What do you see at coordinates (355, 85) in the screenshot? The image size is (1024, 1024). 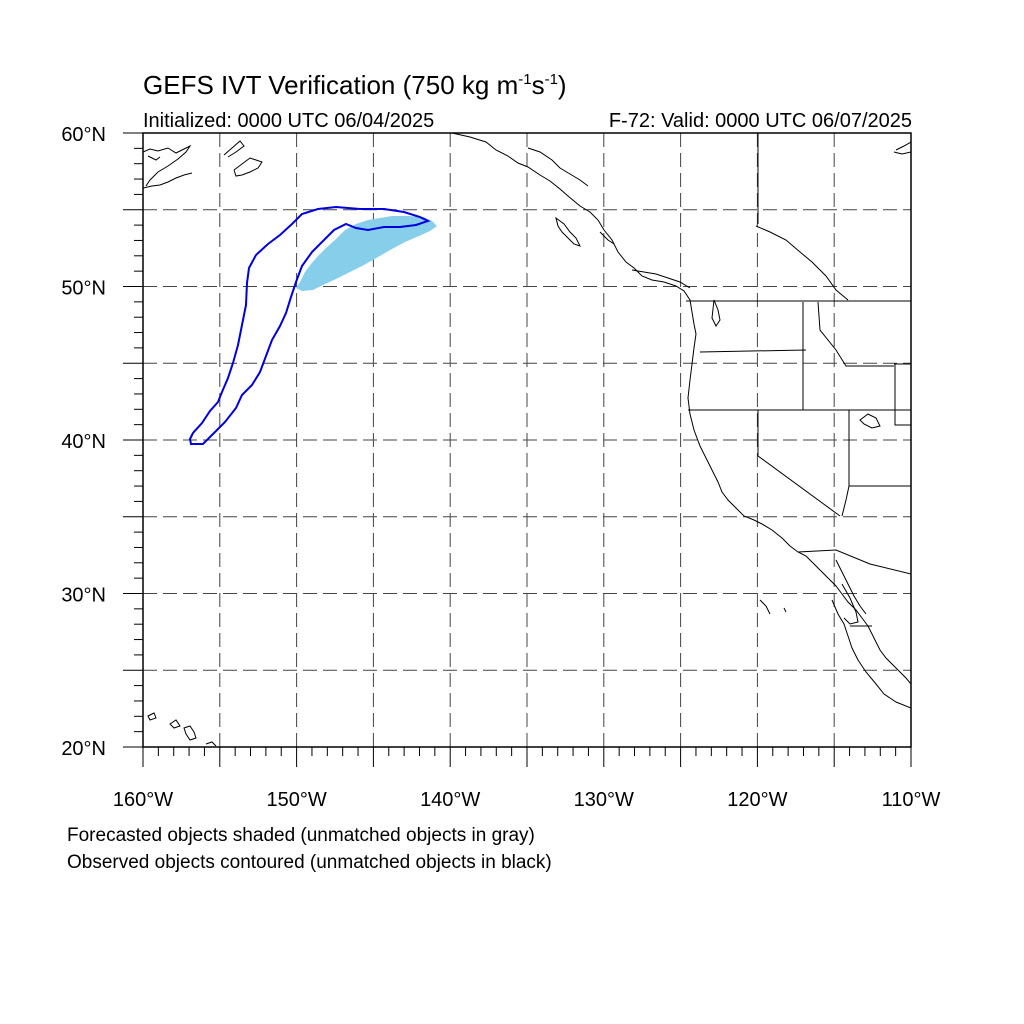 I see `figure-title: GEFS IVT Verification (750 kg m-1s-1)` at bounding box center [355, 85].